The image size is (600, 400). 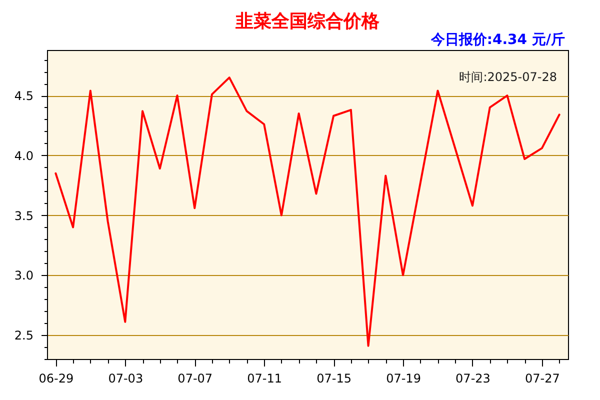 I want to click on x-tick-label: 07-15, so click(x=334, y=379).